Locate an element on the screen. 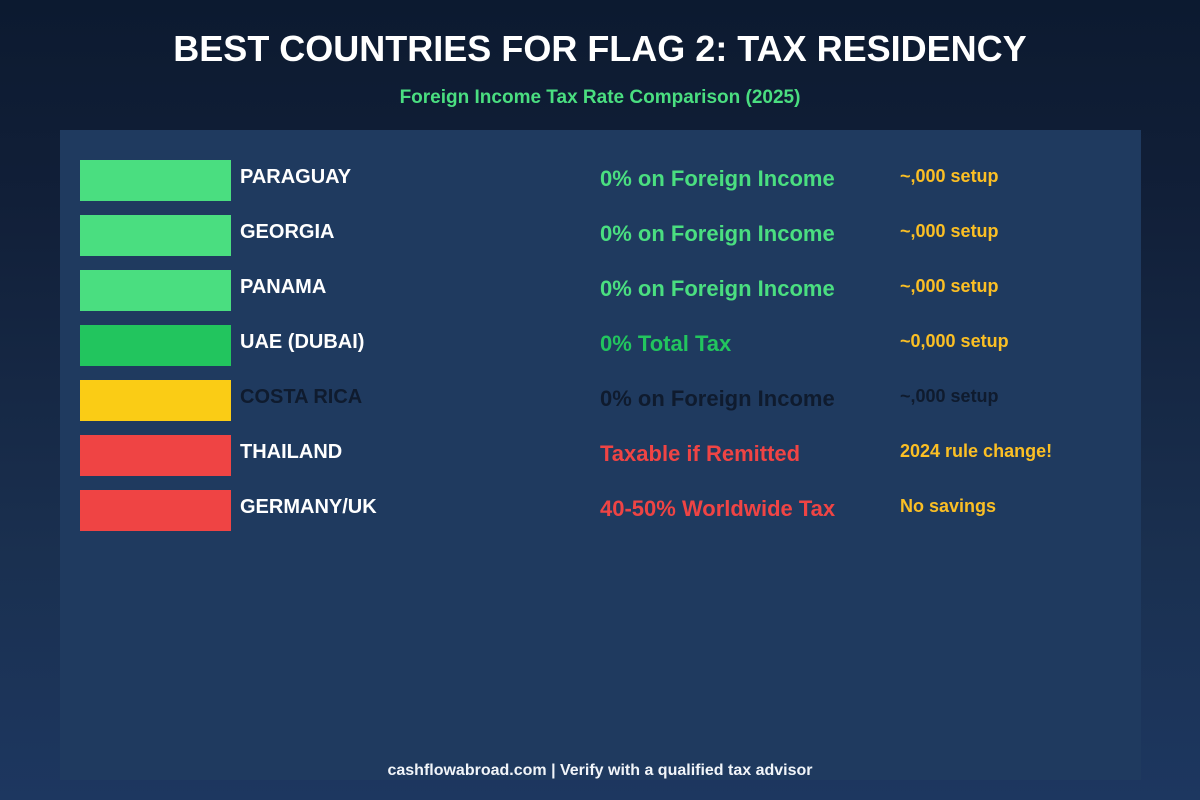 Image resolution: width=1200 pixels, height=800 pixels. country-label: PANAMA is located at coordinates (283, 287).